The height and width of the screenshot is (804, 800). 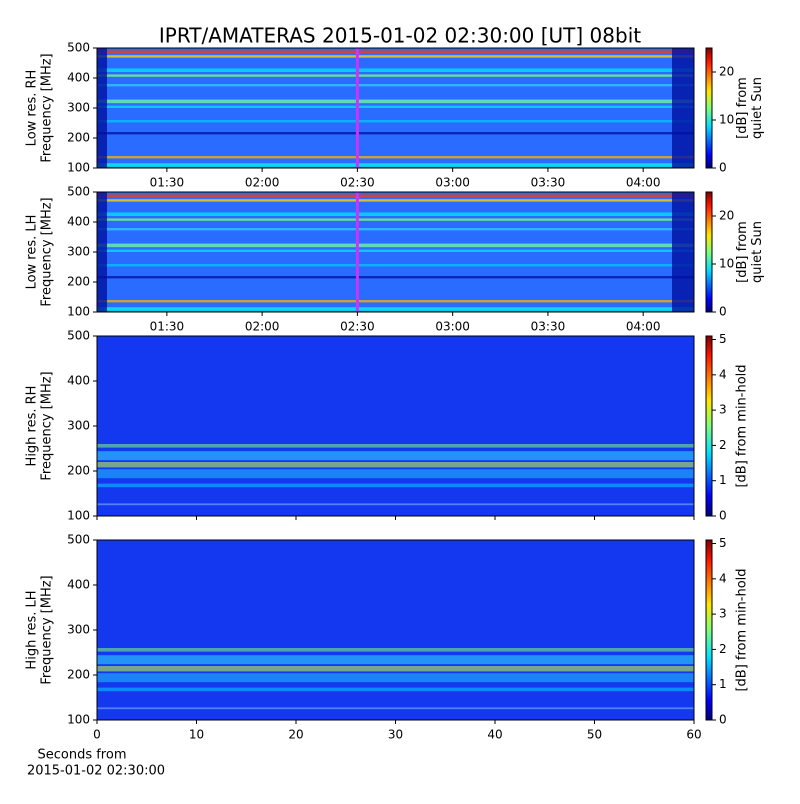 I want to click on x-tick-label: 50, so click(x=594, y=735).